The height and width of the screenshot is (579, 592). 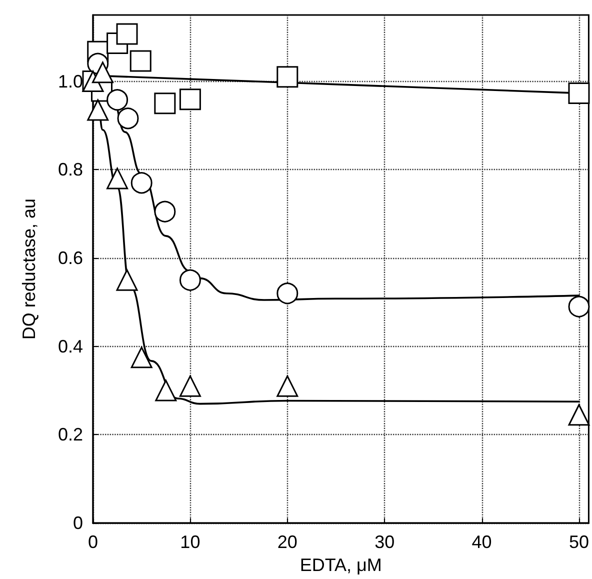 What do you see at coordinates (579, 542) in the screenshot?
I see `x-tick-label: 50` at bounding box center [579, 542].